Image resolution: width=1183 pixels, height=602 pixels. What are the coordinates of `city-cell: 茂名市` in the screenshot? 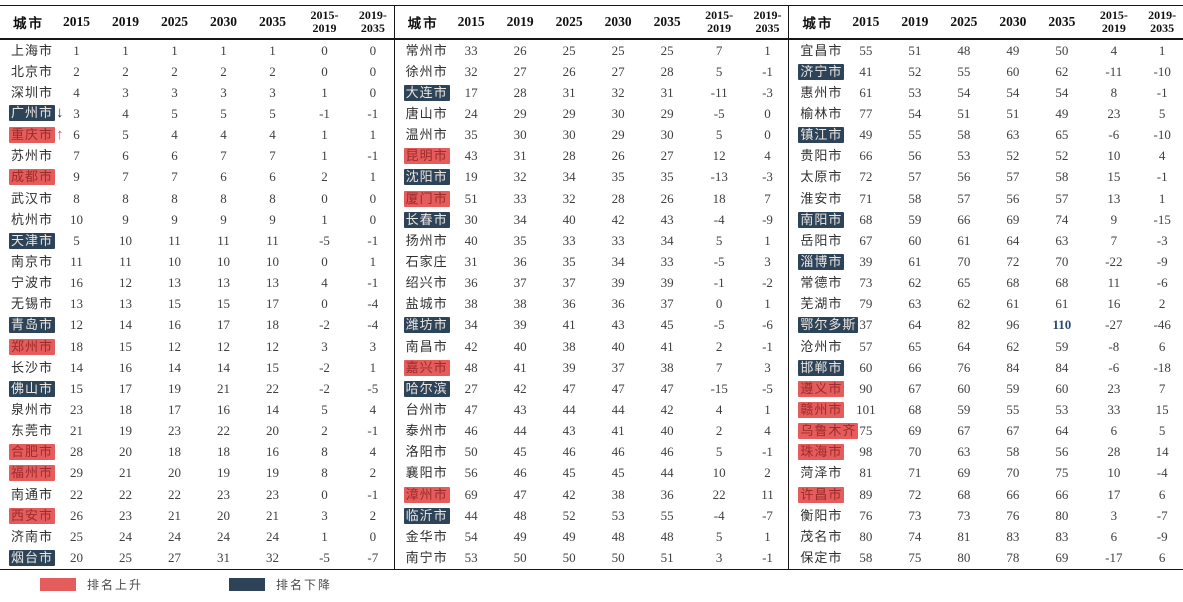 It's located at (815, 537).